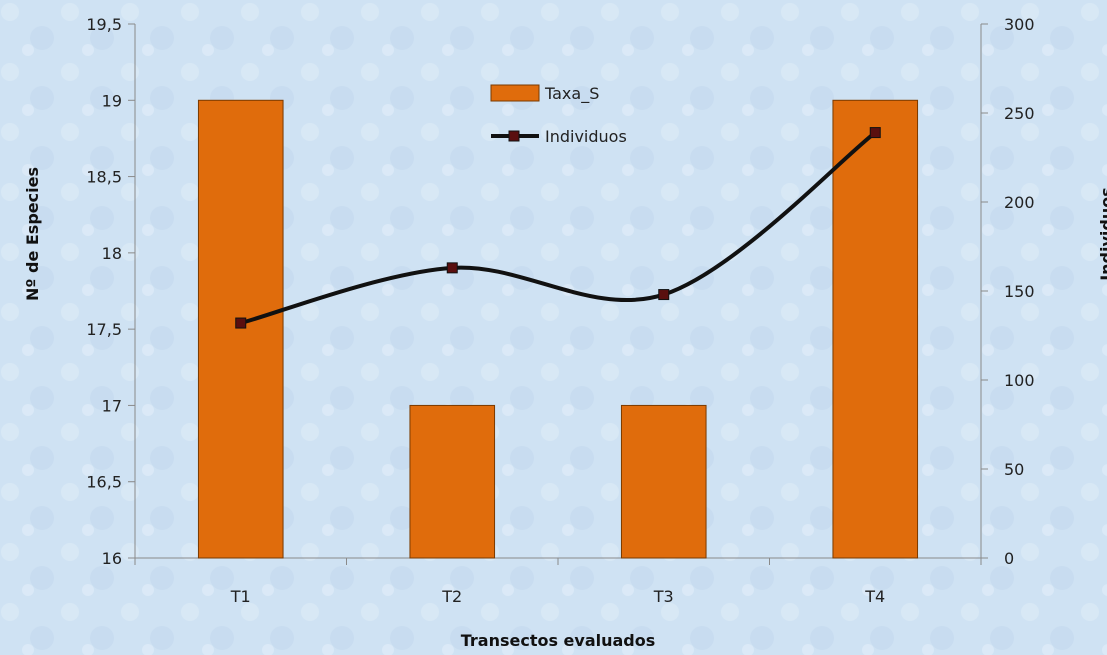  Describe the element at coordinates (874, 596) in the screenshot. I see `x-tick-label: T4` at that location.